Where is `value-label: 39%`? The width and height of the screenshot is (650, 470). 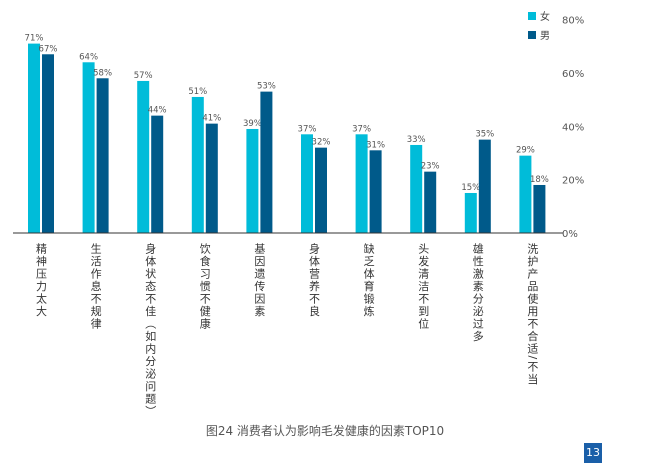 value-label: 39% is located at coordinates (252, 124).